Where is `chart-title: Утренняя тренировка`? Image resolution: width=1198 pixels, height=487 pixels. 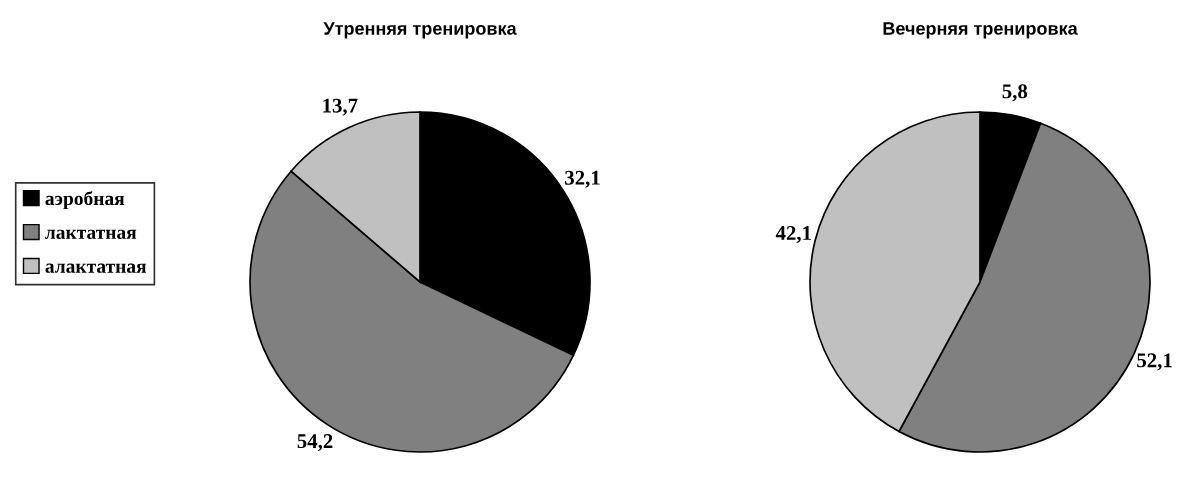 chart-title: Утренняя тренировка is located at coordinates (420, 30).